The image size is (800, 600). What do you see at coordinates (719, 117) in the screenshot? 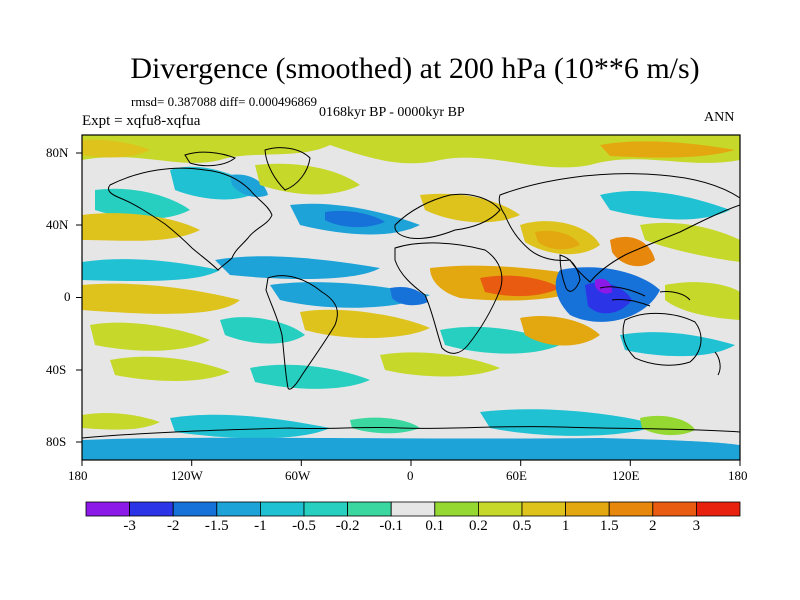
I see `season-label: ANN` at bounding box center [719, 117].